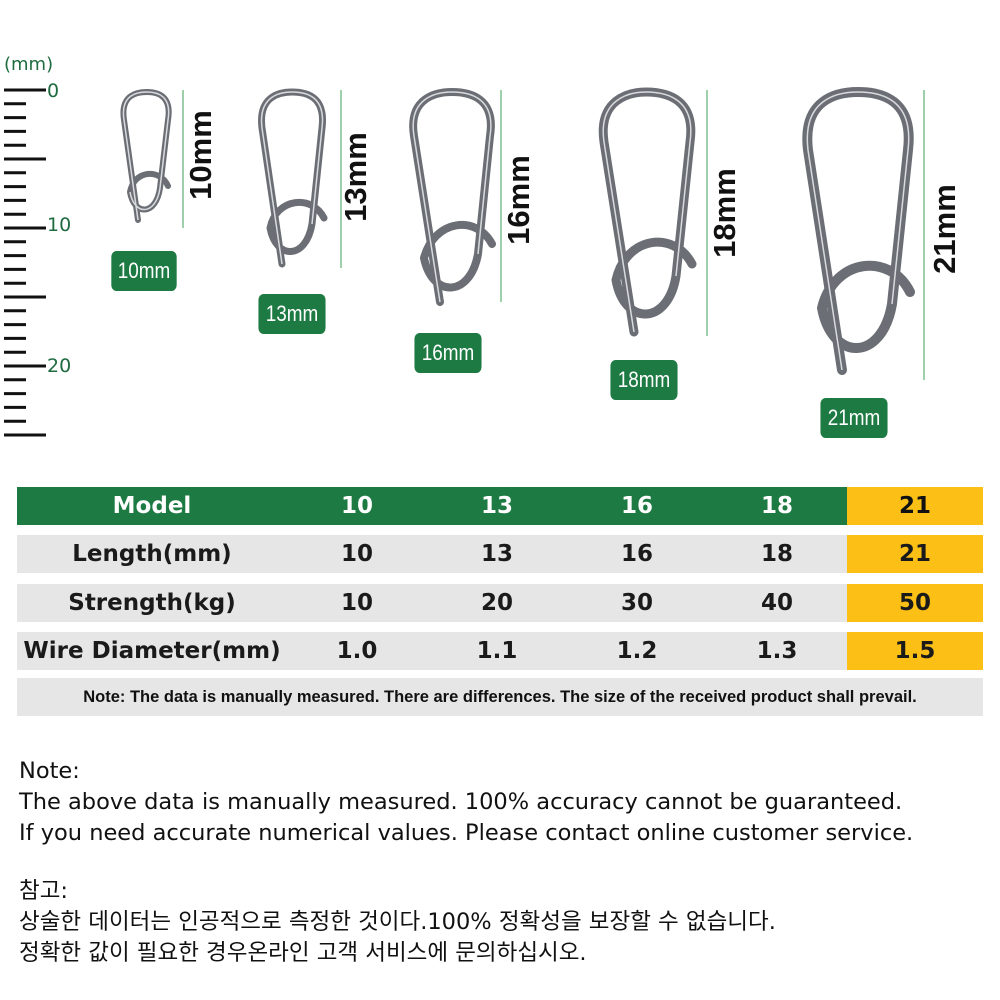 The image size is (1000, 1000). I want to click on dimension-label-18mm: 18mm, so click(724, 213).